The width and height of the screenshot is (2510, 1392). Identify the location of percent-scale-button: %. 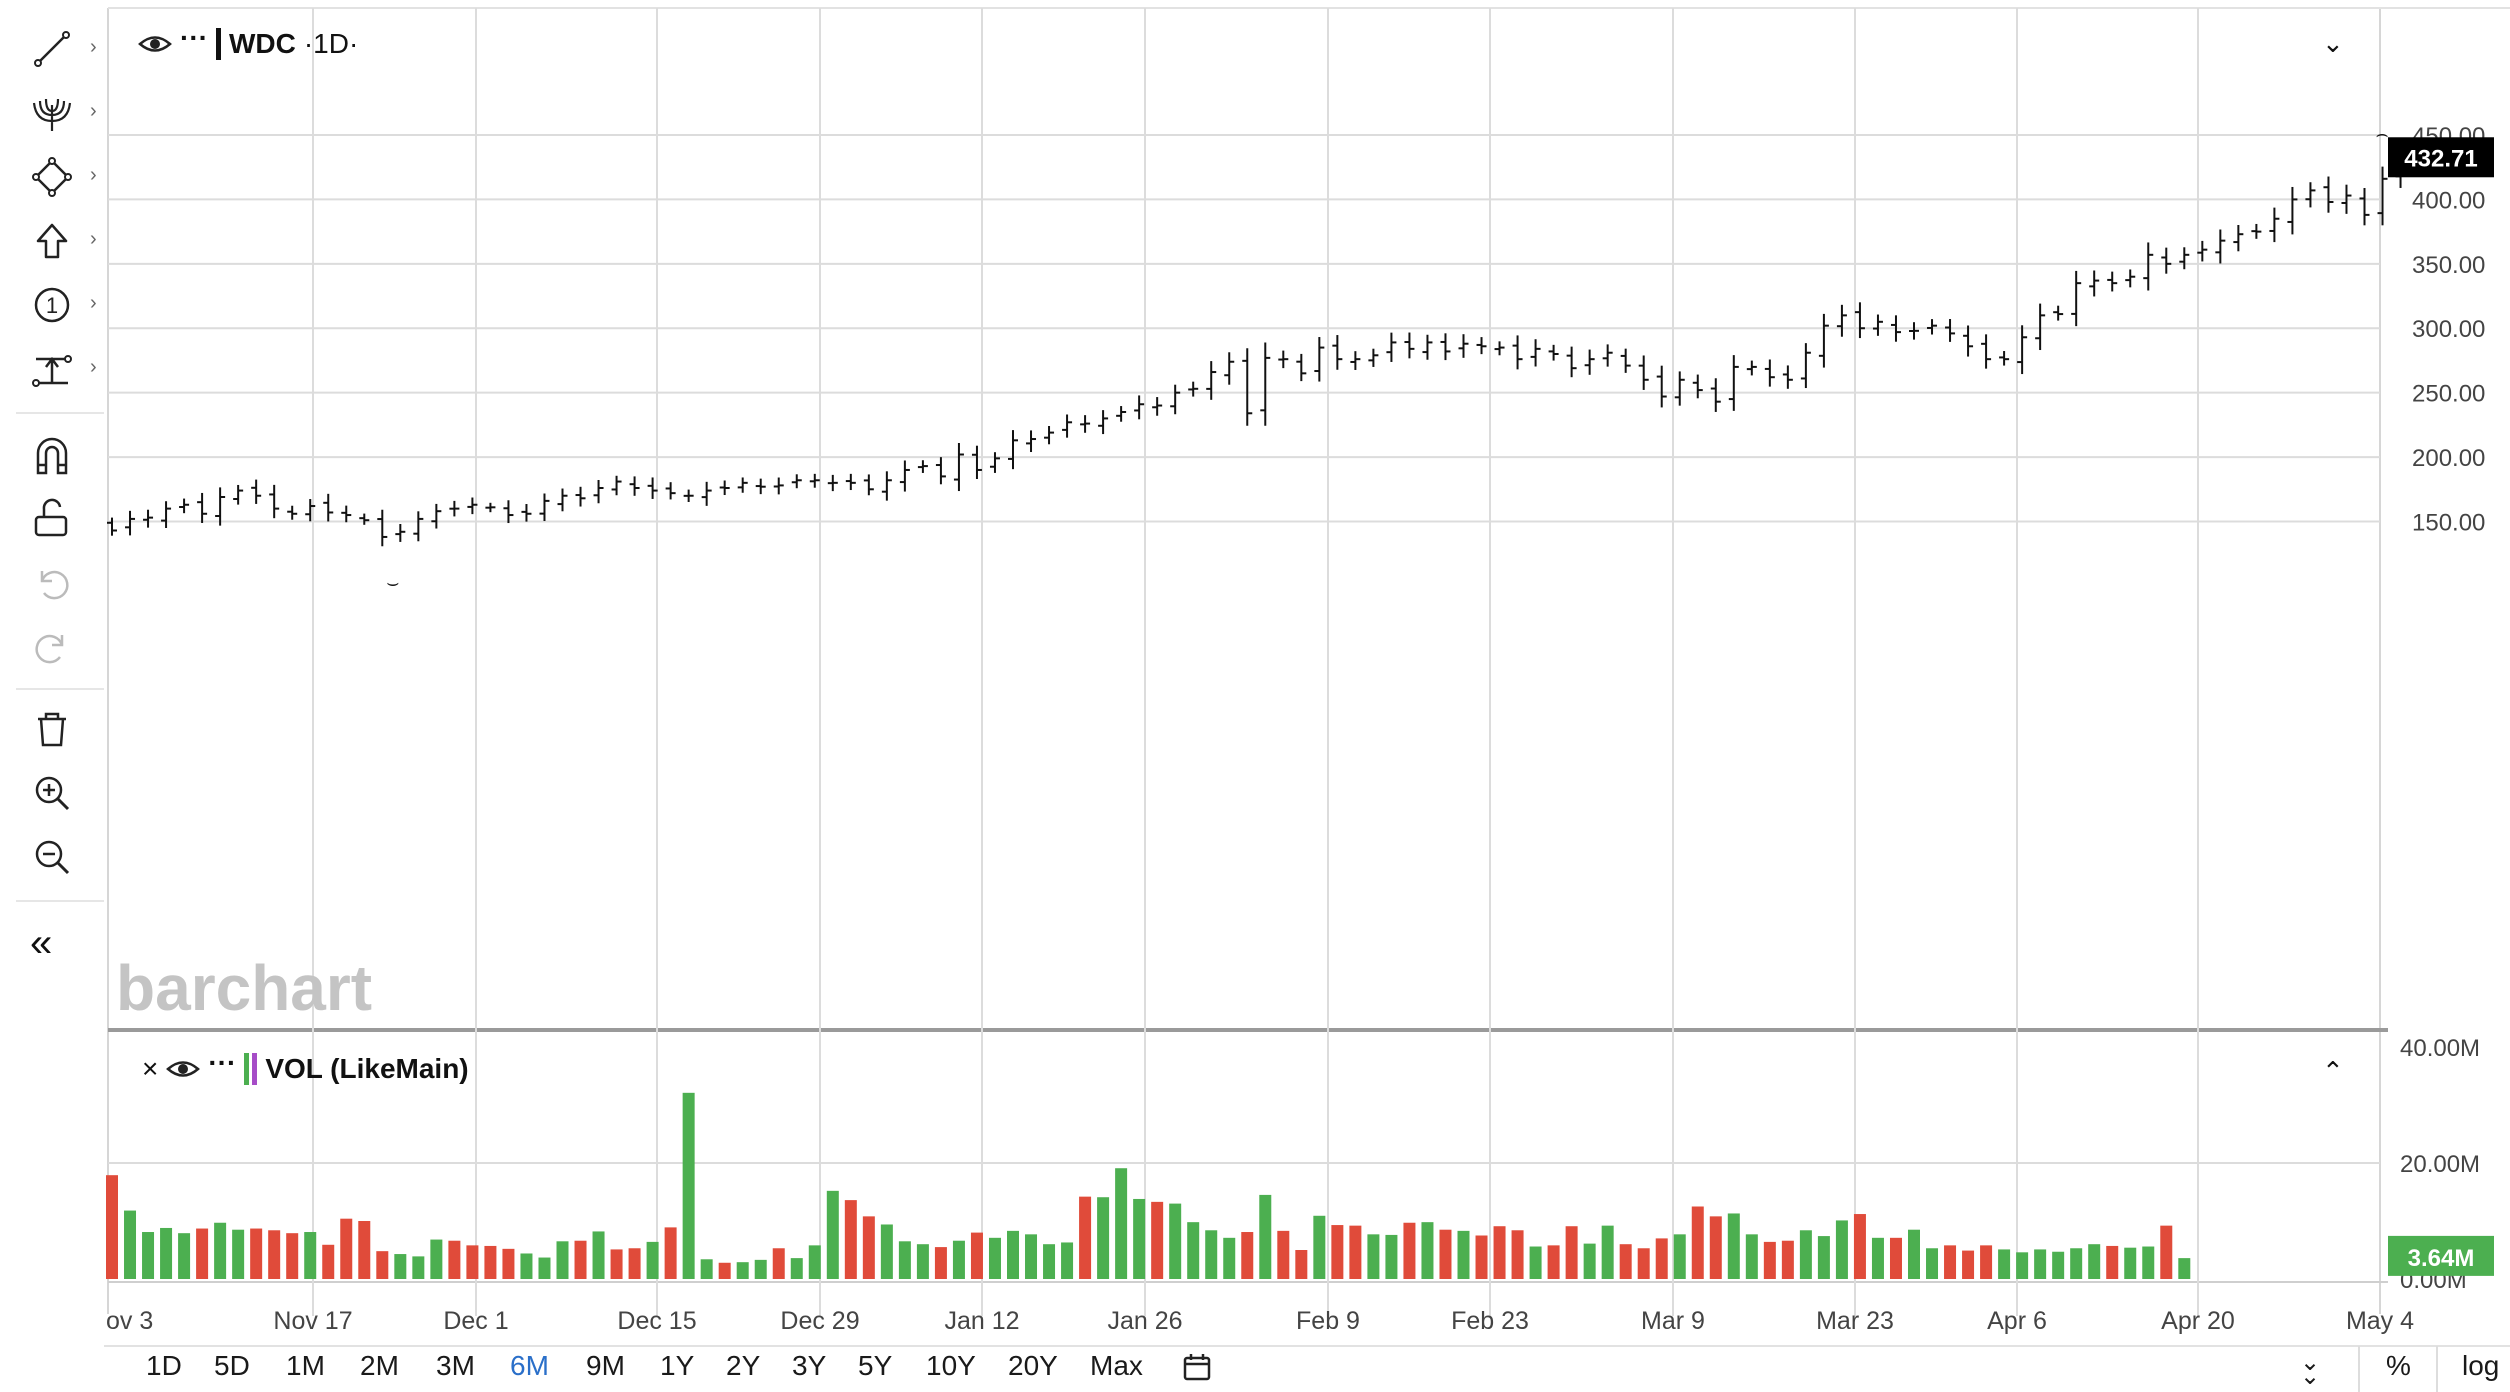
(2398, 1365).